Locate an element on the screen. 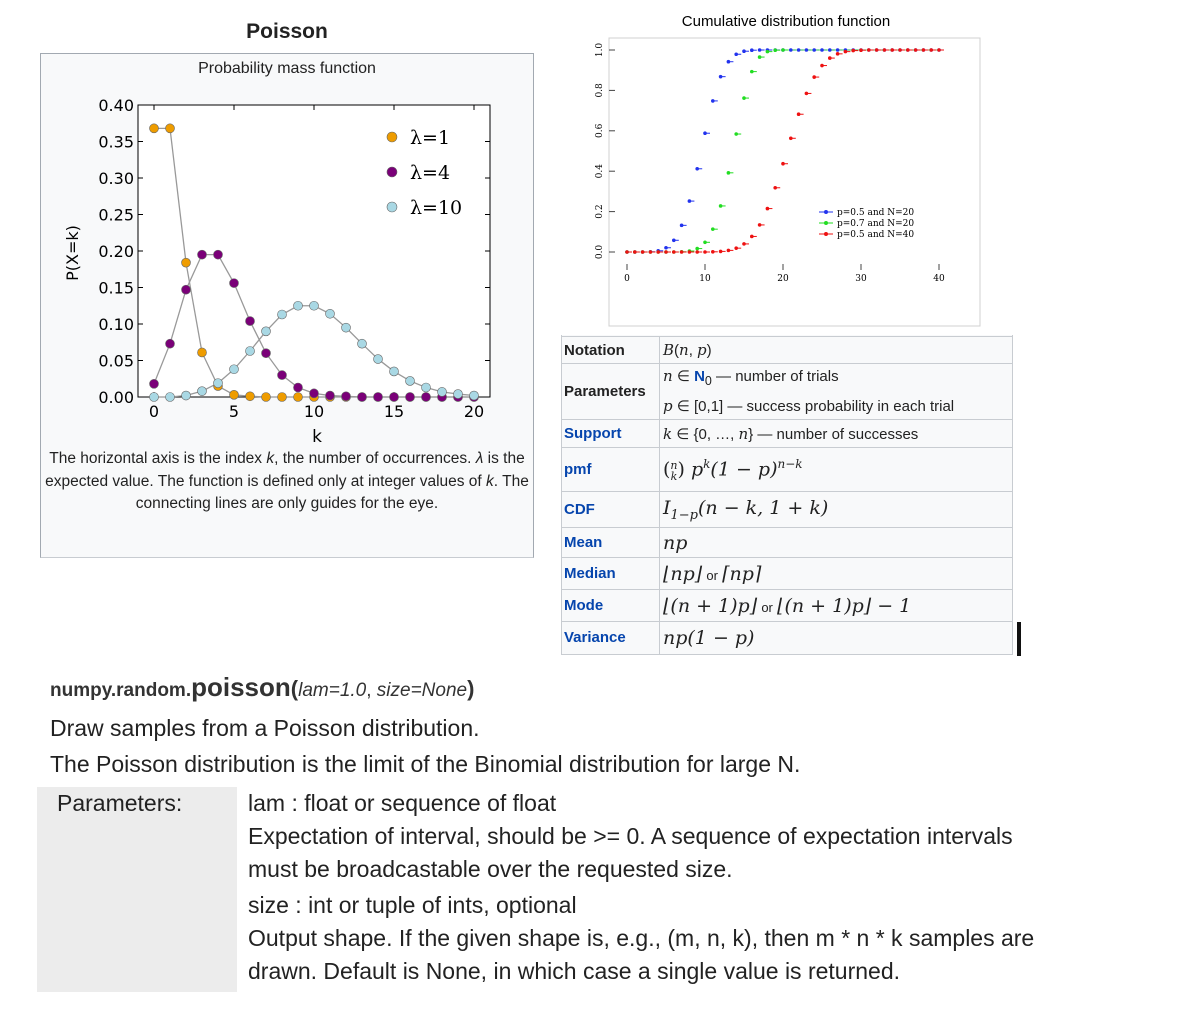 This screenshot has width=1202, height=1025. cdf-legend-label: p=0.7 and N=20 is located at coordinates (875, 224).